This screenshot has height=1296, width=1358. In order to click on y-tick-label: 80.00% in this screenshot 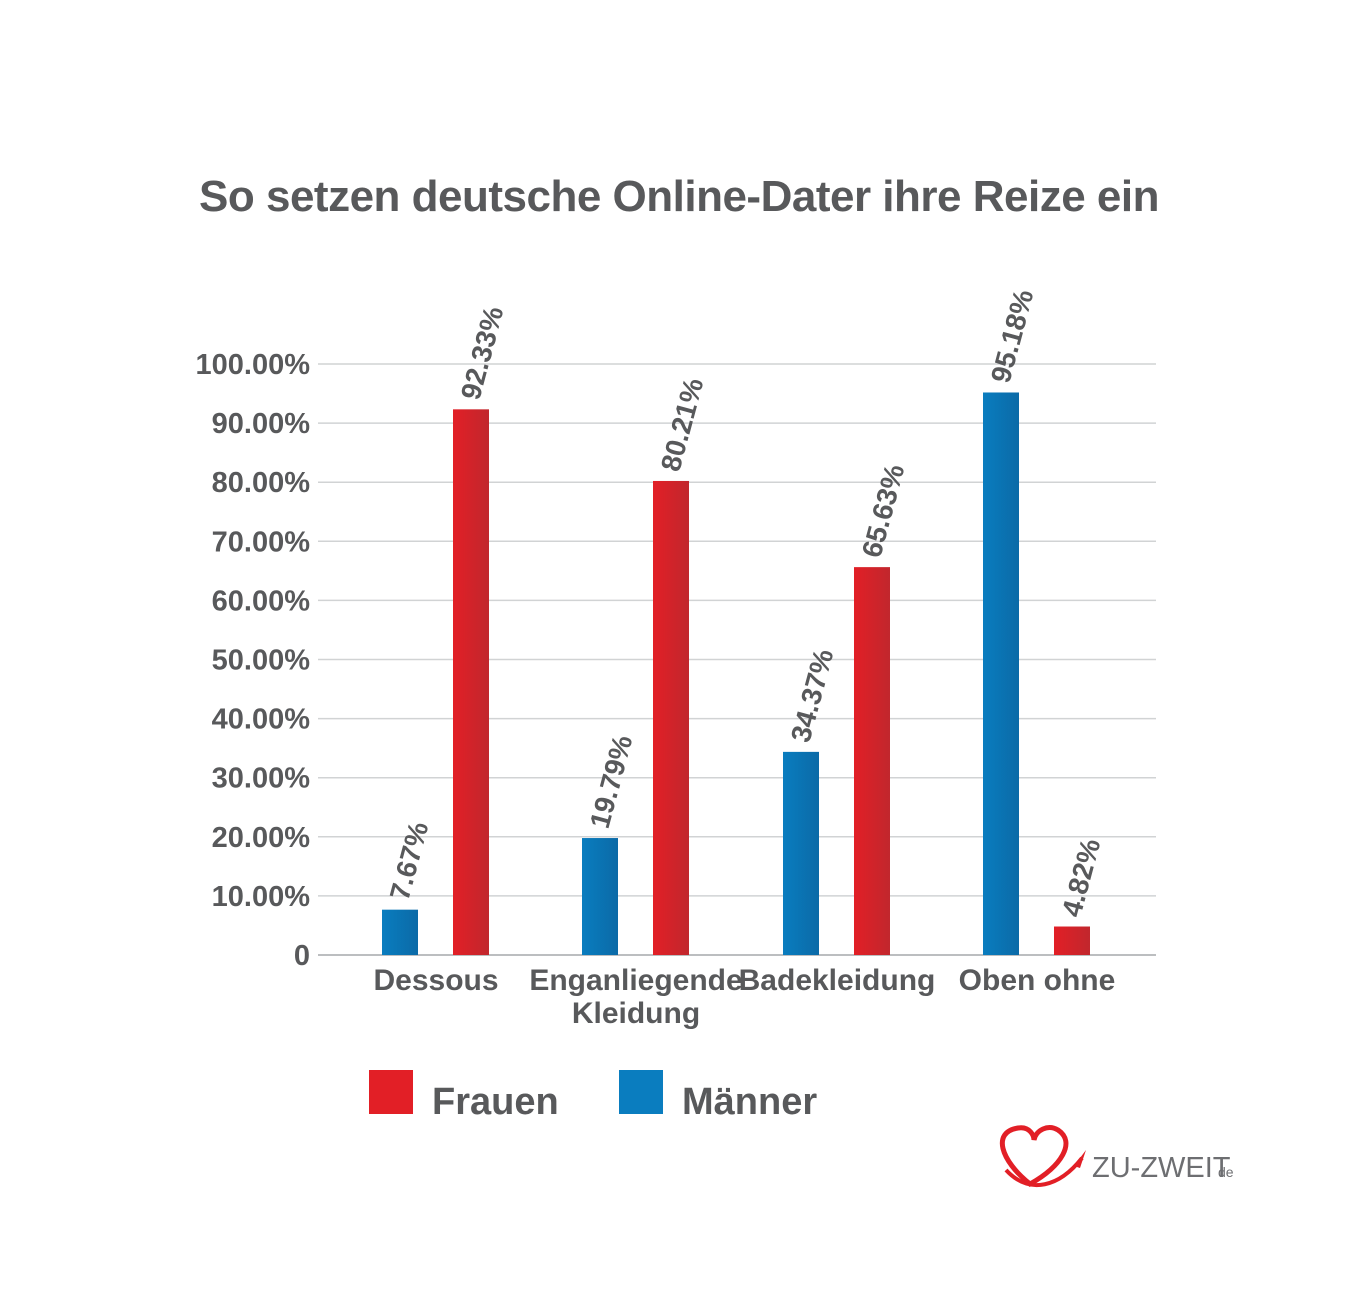, I will do `click(261, 483)`.